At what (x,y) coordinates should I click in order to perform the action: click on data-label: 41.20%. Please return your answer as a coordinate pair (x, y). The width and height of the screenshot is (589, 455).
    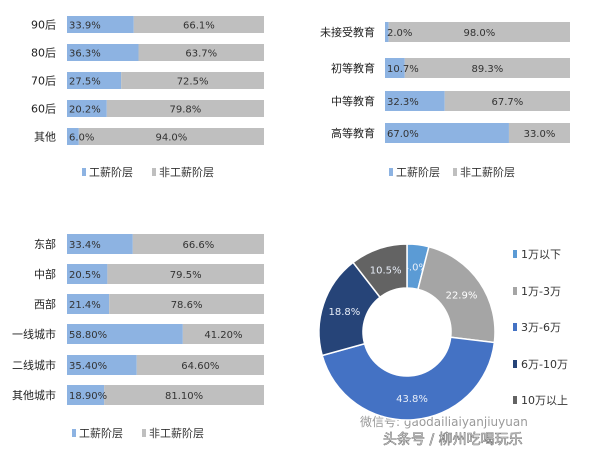
    Looking at the image, I should click on (223, 335).